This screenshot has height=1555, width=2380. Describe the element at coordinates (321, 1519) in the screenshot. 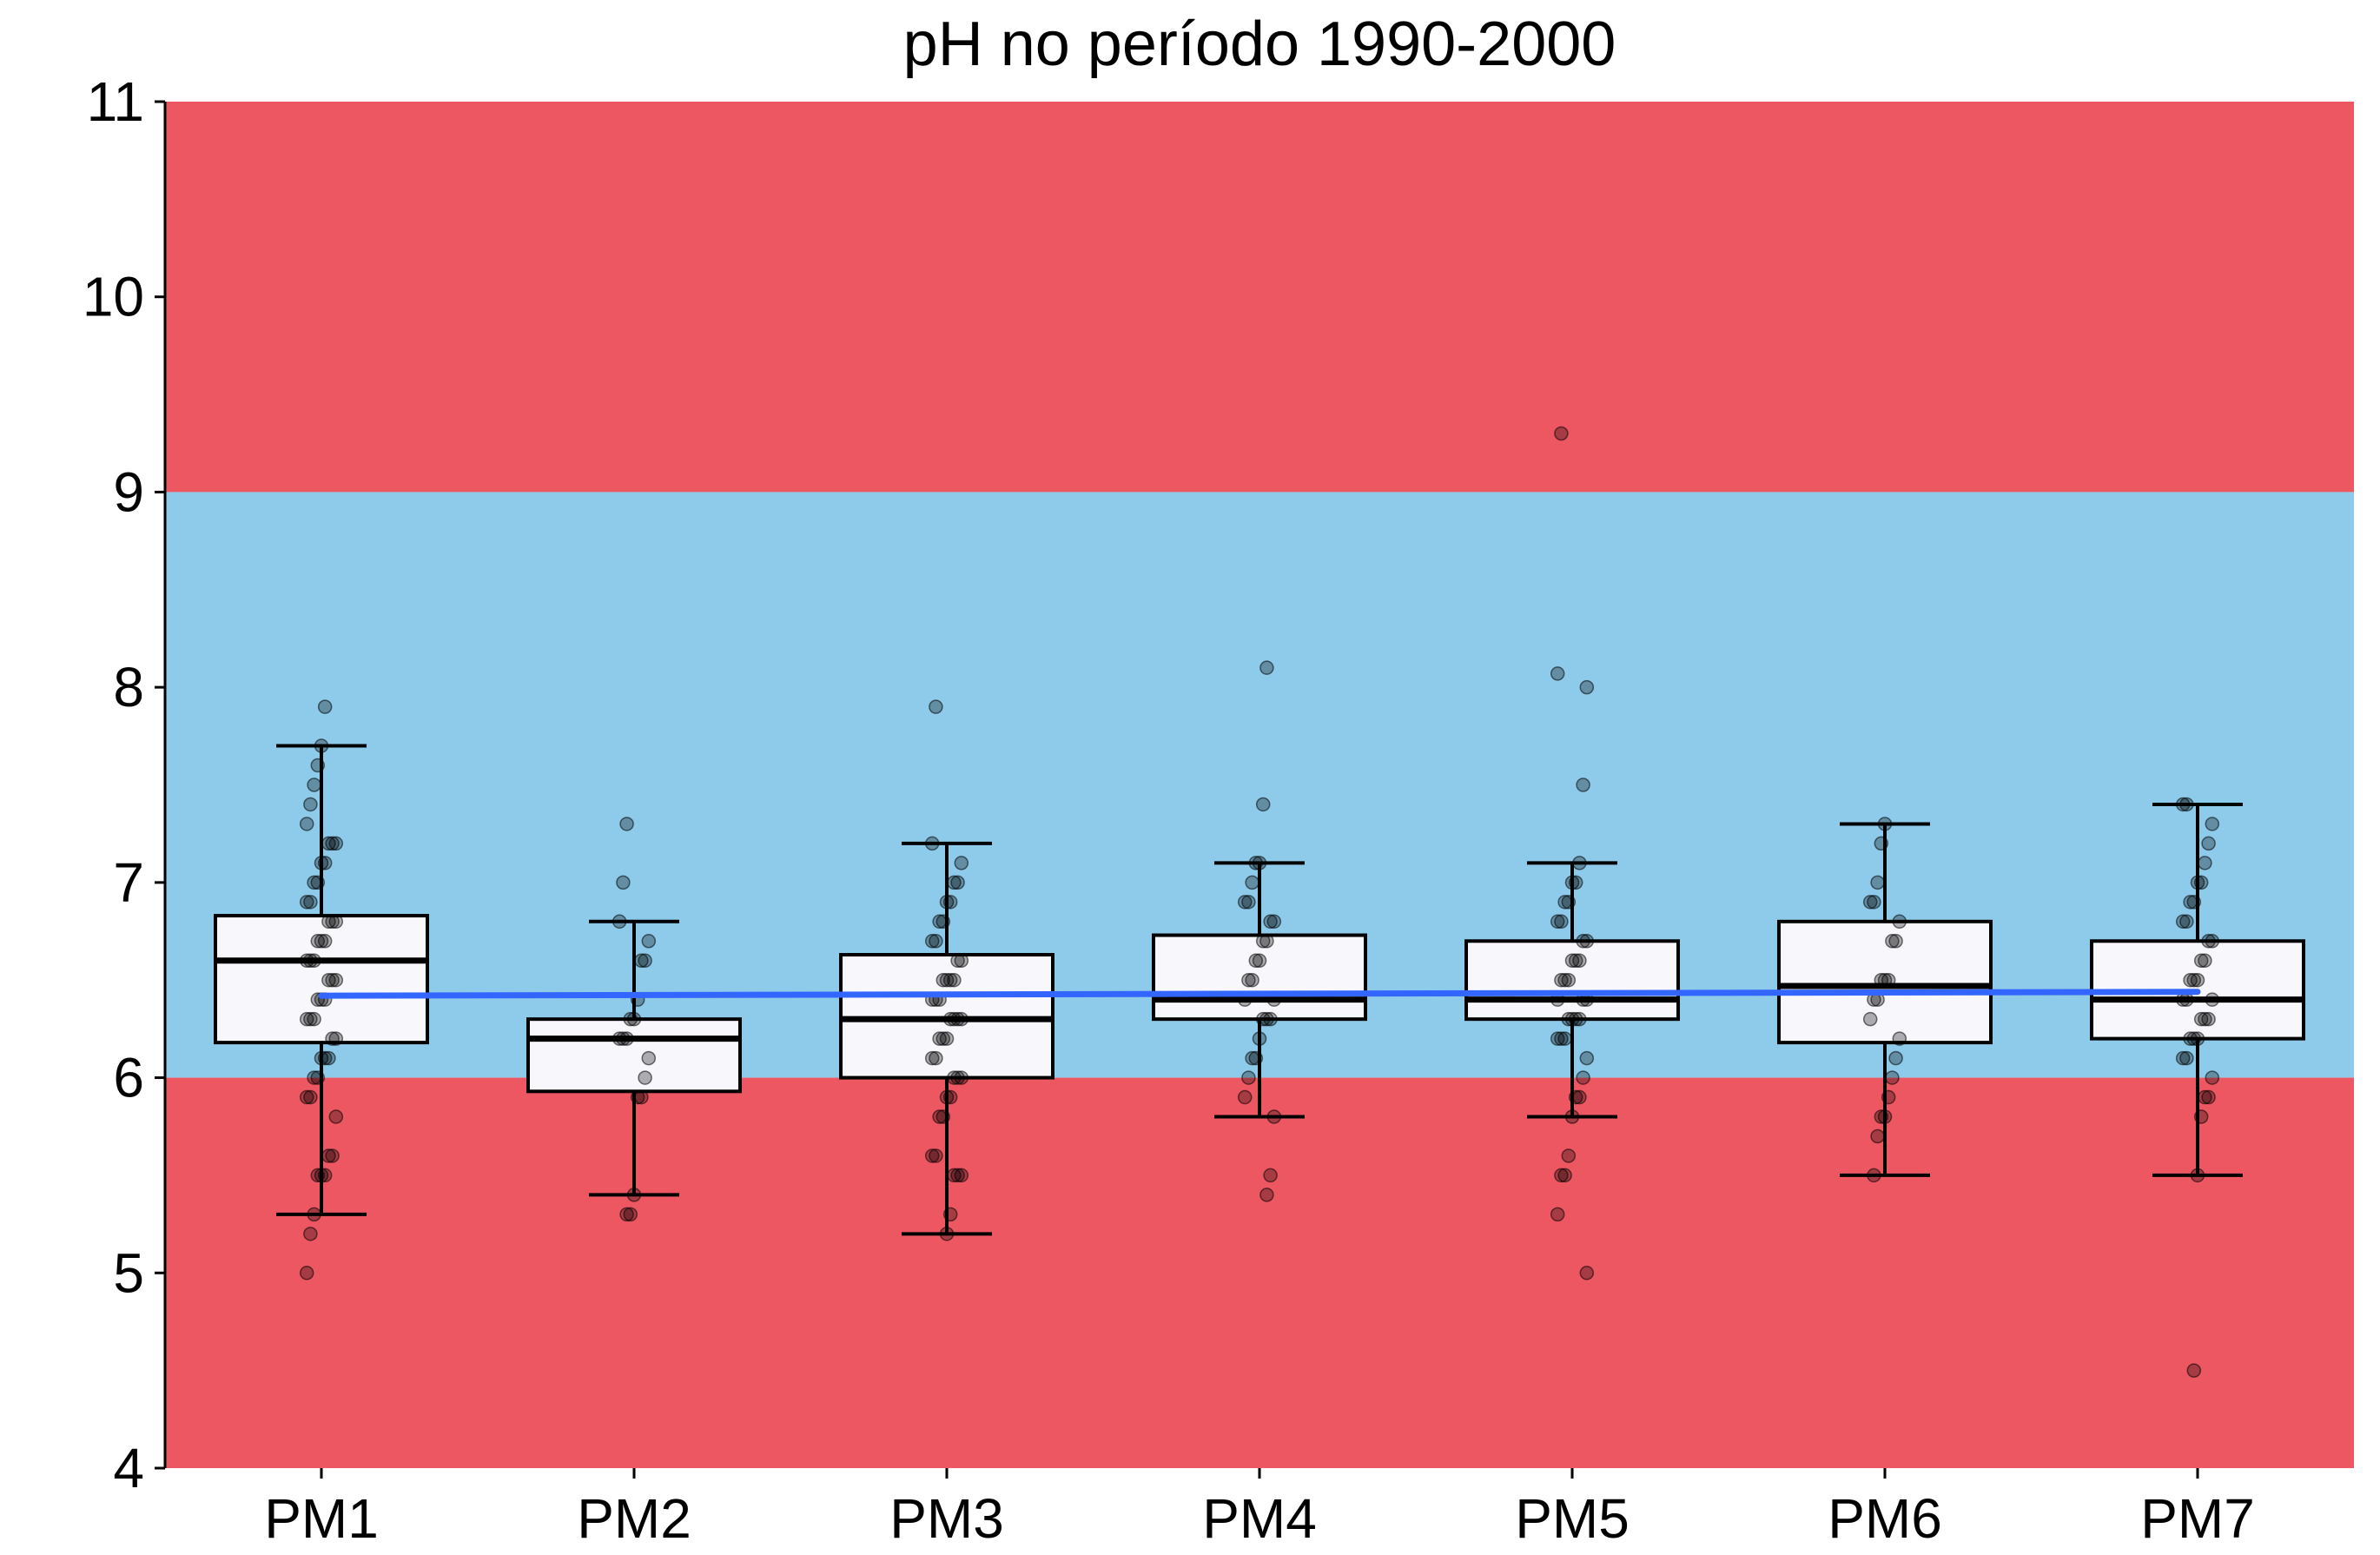

I see `x-tick-label: PM1` at that location.